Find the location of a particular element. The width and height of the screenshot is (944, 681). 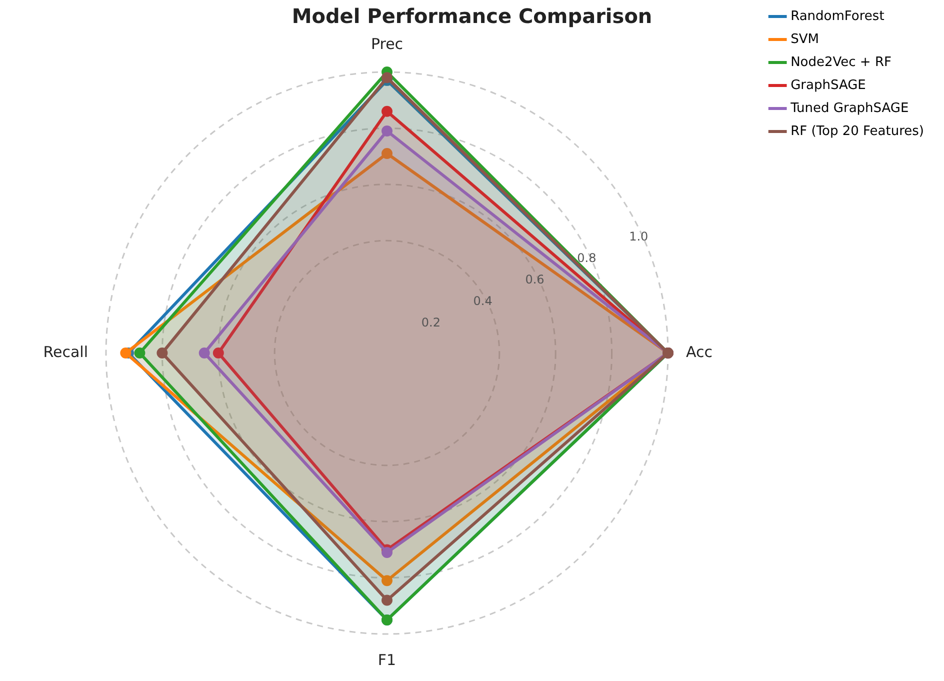

chart-title: Model Performance Comparison is located at coordinates (472, 16).